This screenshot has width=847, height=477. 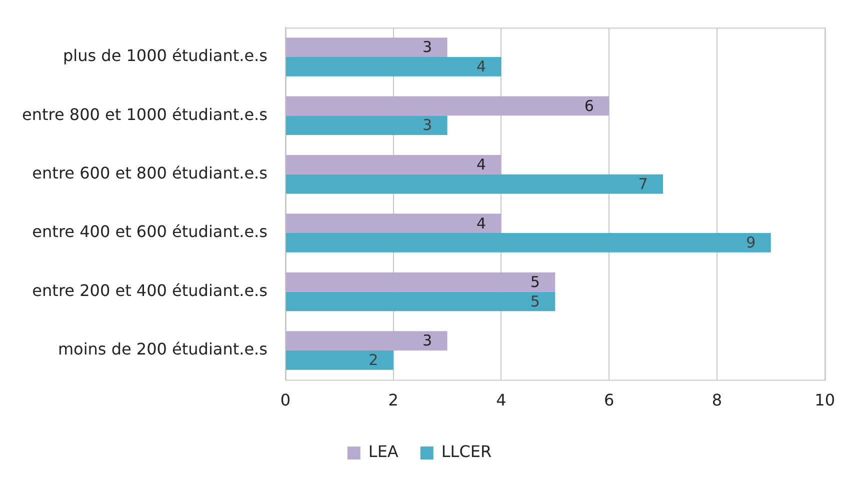 I want to click on x-tick-label: 6, so click(x=609, y=400).